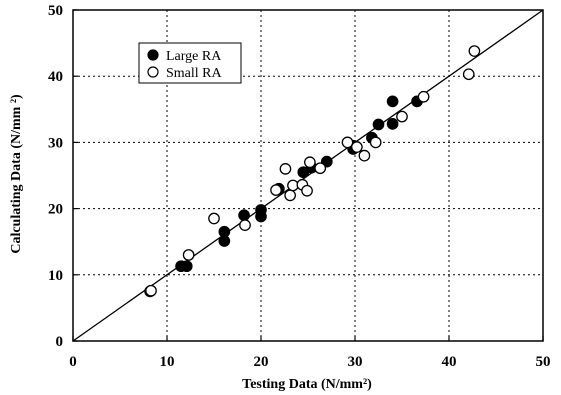 This screenshot has width=561, height=395. Describe the element at coordinates (543, 362) in the screenshot. I see `x-tick-label: 50` at that location.